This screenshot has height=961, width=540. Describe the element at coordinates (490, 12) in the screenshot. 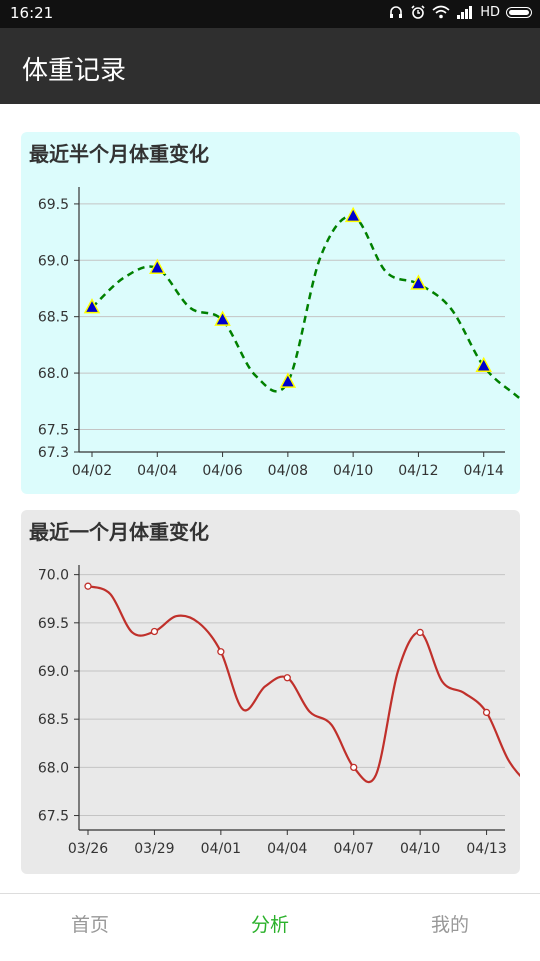

I see `network-type: HD` at that location.